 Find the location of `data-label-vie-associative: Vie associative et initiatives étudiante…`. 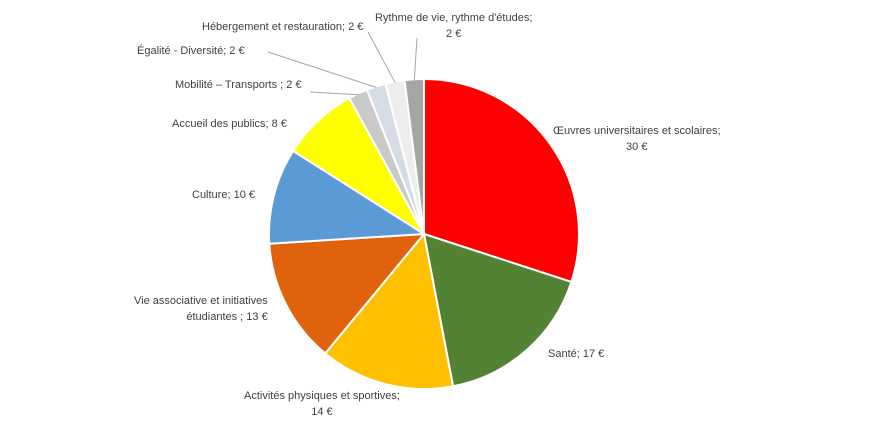

data-label-vie-associative: Vie associative et initiatives étudiante… is located at coordinates (201, 309).